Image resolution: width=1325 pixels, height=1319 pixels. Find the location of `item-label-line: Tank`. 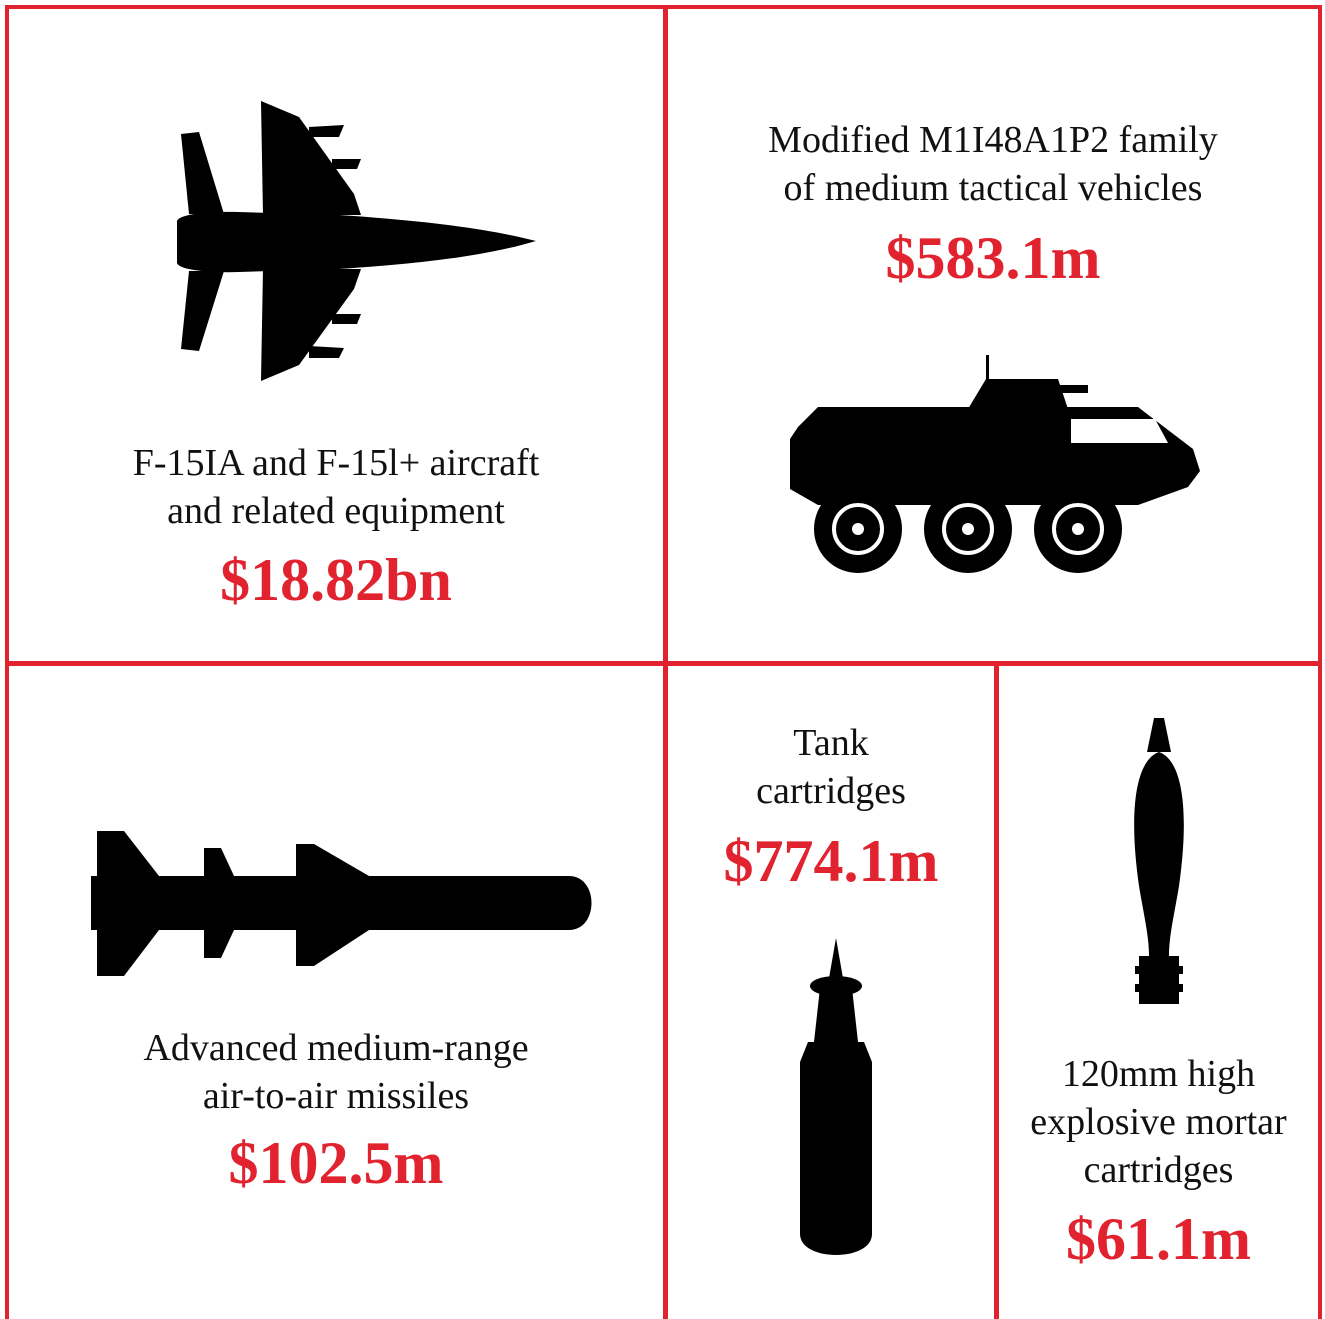

item-label-line: Tank is located at coordinates (831, 743).